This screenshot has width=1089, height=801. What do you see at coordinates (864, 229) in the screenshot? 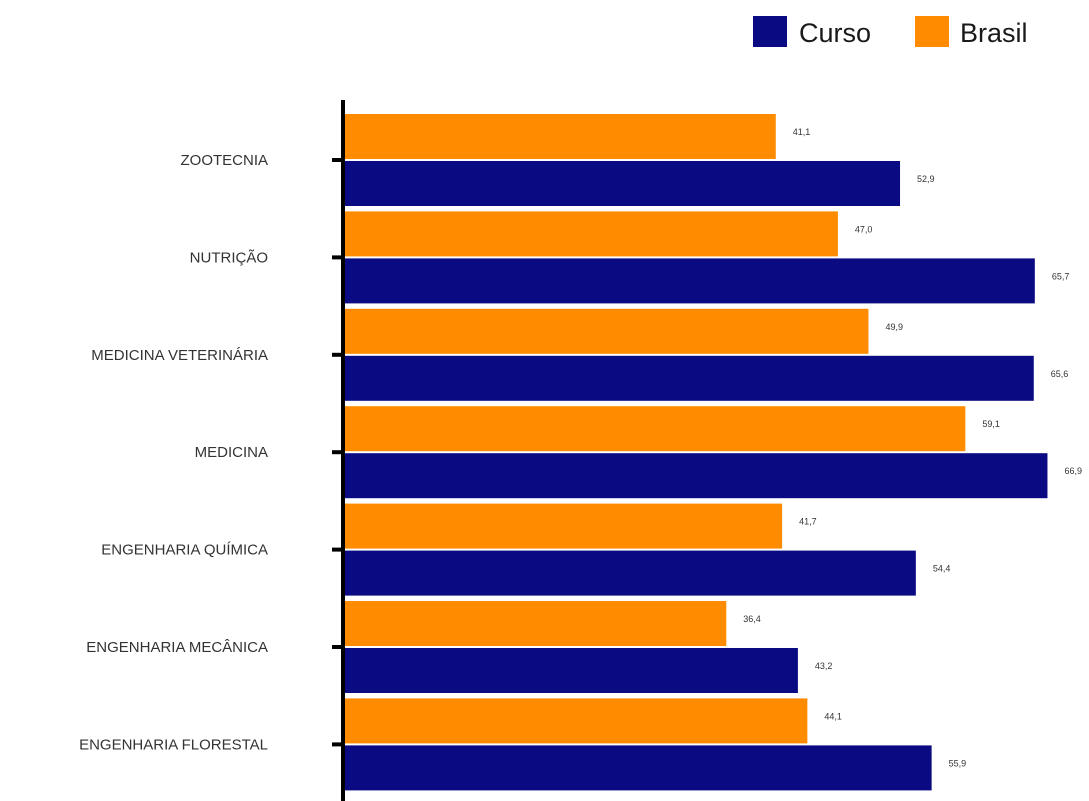
I see `value-label-brasil-nutricao: 47,0` at bounding box center [864, 229].